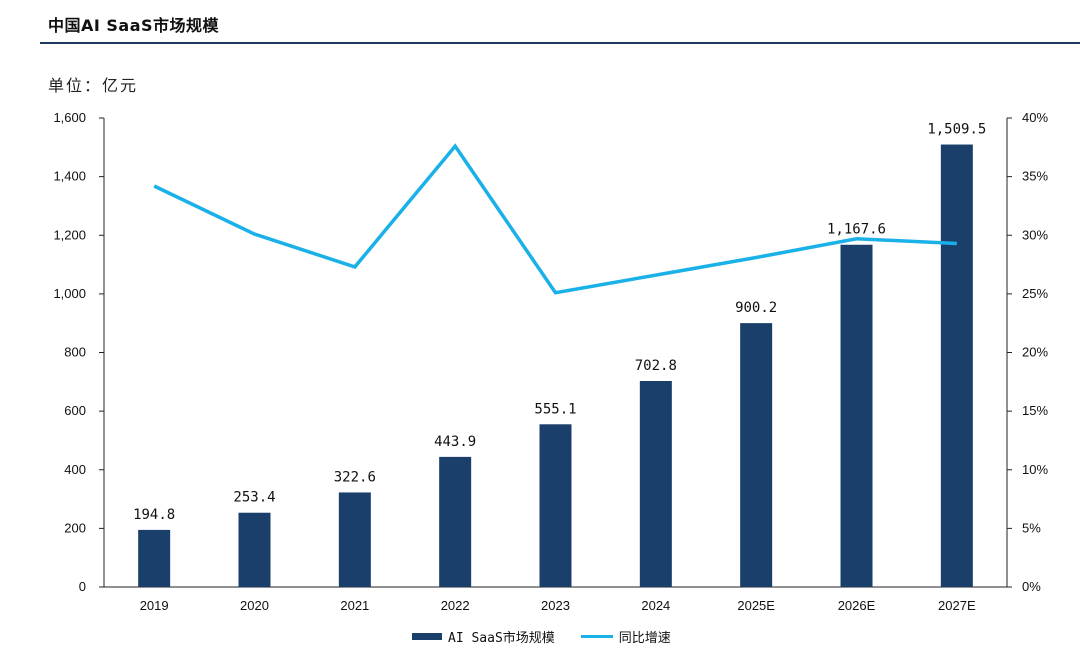 The image size is (1080, 666). I want to click on x-tick-label: 2025E, so click(756, 605).